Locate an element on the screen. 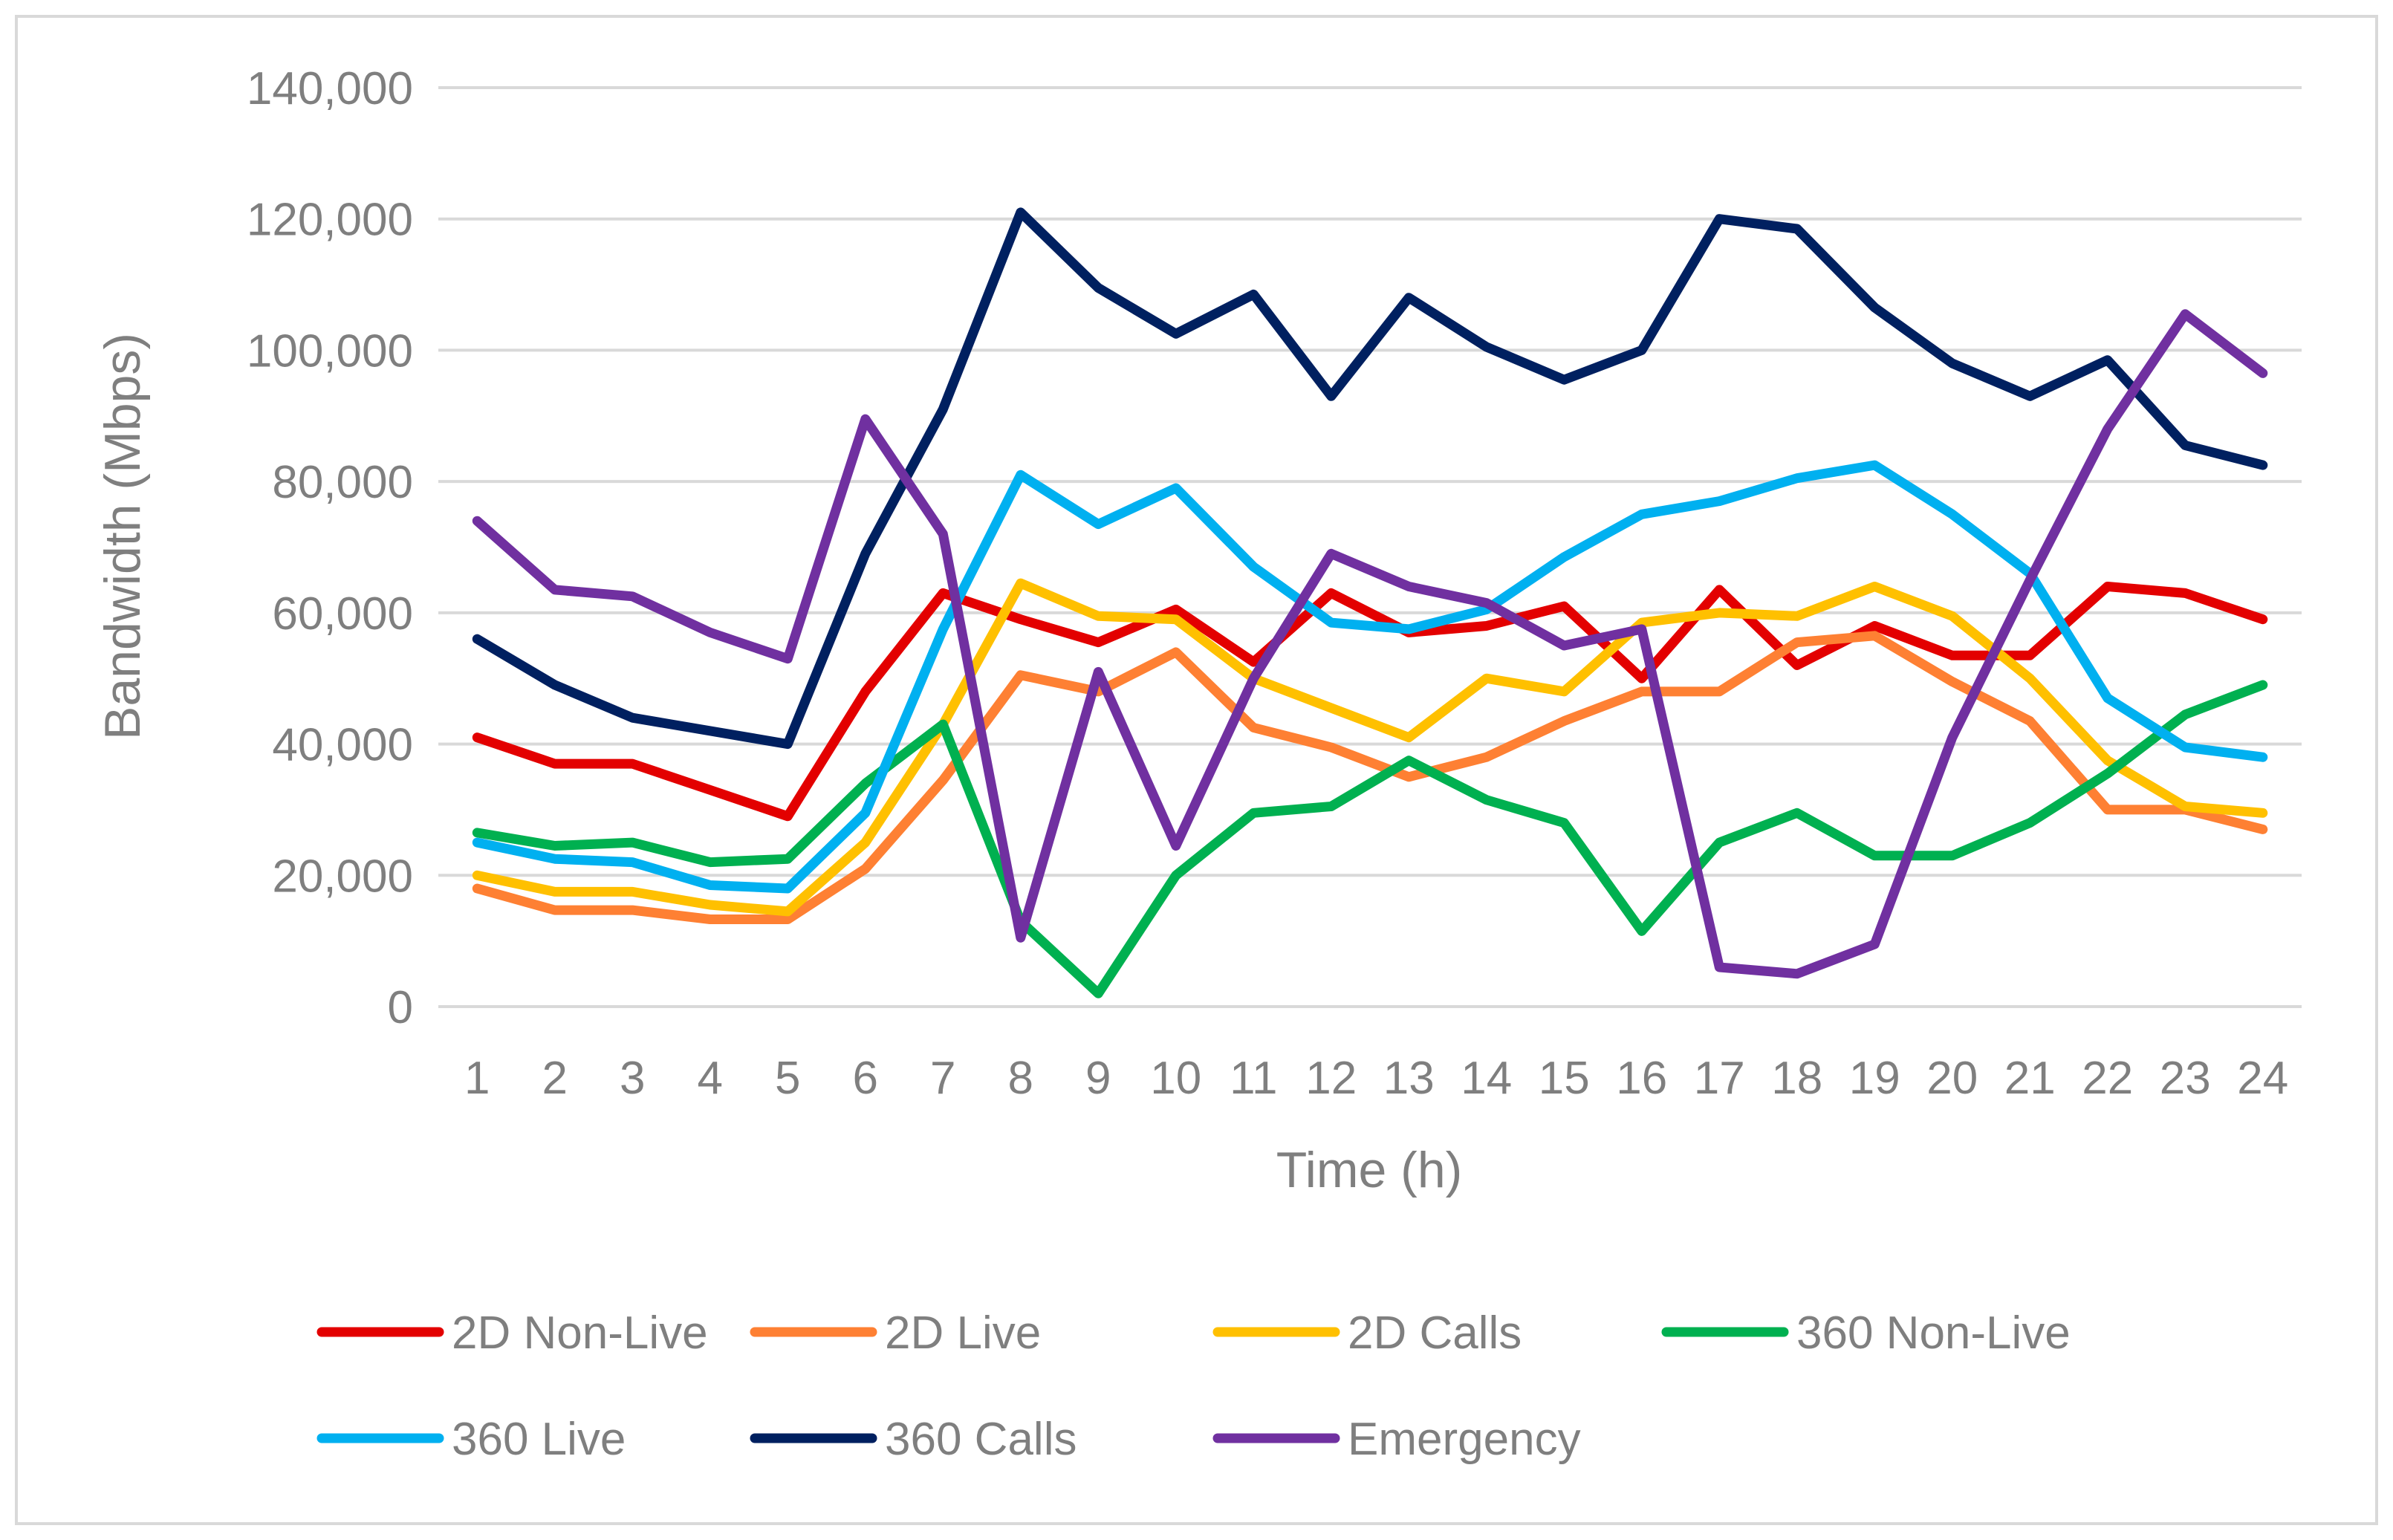  legend-label-360-non-live: 360 Non-Live is located at coordinates (1933, 1333).